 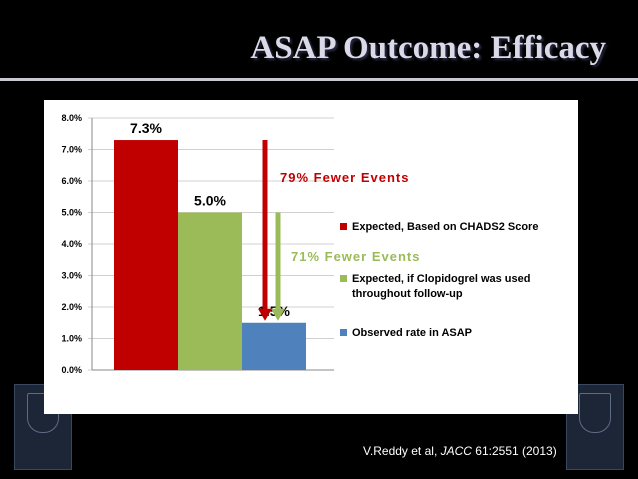 What do you see at coordinates (456, 451) in the screenshot?
I see `citation-journal: JACC` at bounding box center [456, 451].